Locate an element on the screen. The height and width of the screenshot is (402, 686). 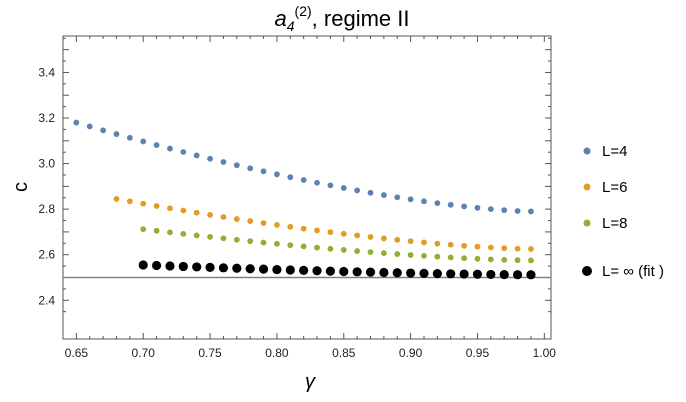
legend-marker is located at coordinates (587, 151).